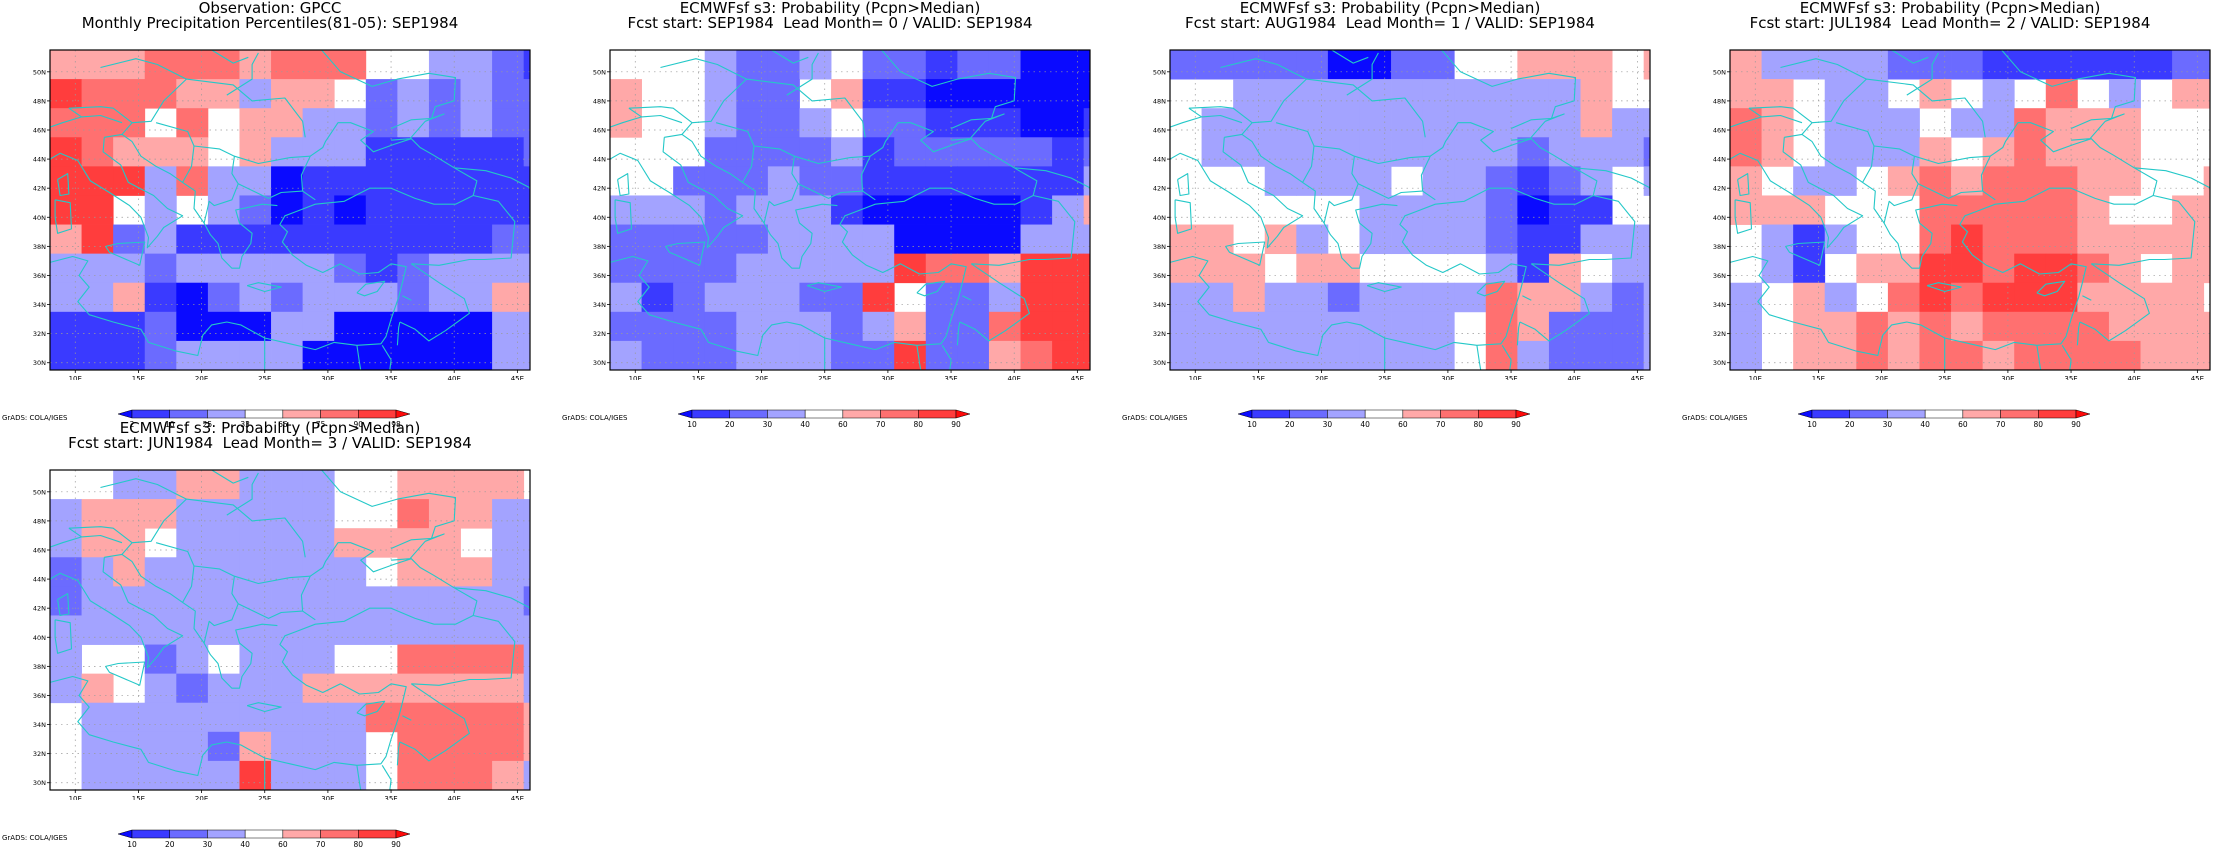  Describe the element at coordinates (1516, 424) in the screenshot. I see `colorbar-label: 90` at that location.